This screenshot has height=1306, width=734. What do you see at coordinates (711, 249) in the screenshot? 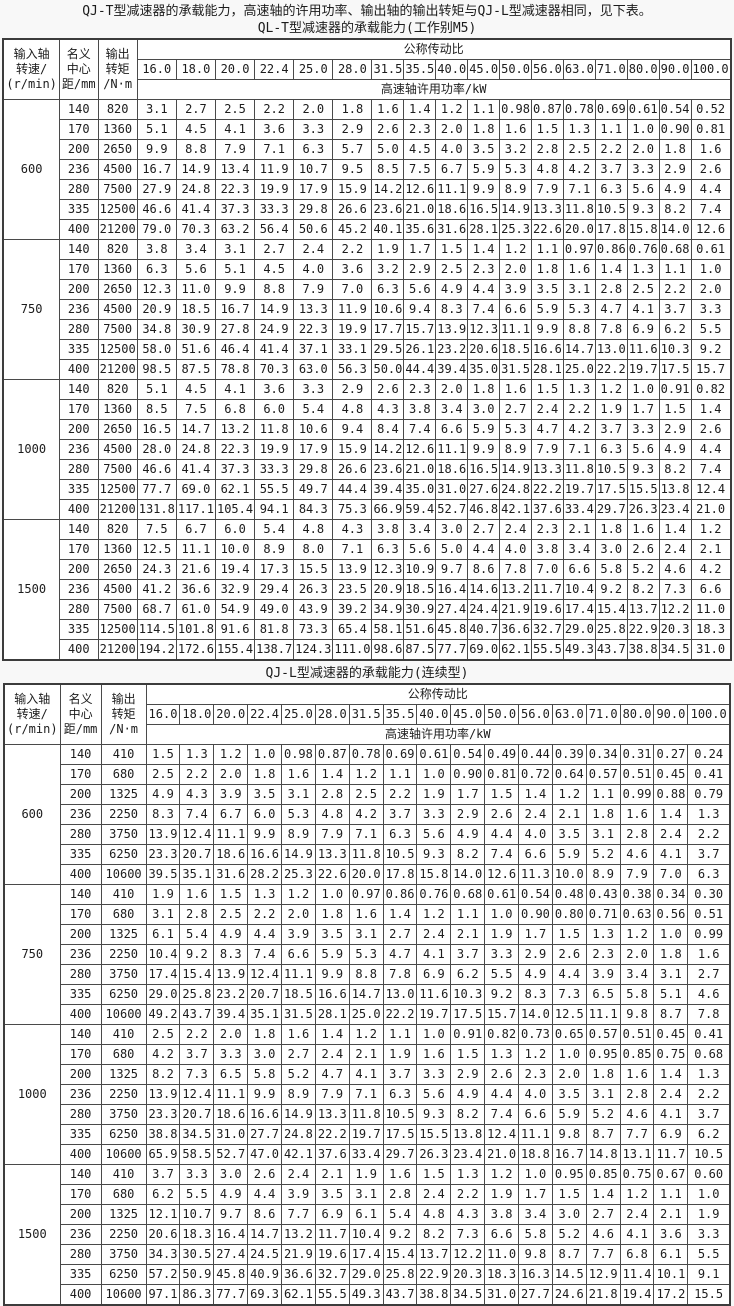
I see `power-value-cell: 0.61` at bounding box center [711, 249].